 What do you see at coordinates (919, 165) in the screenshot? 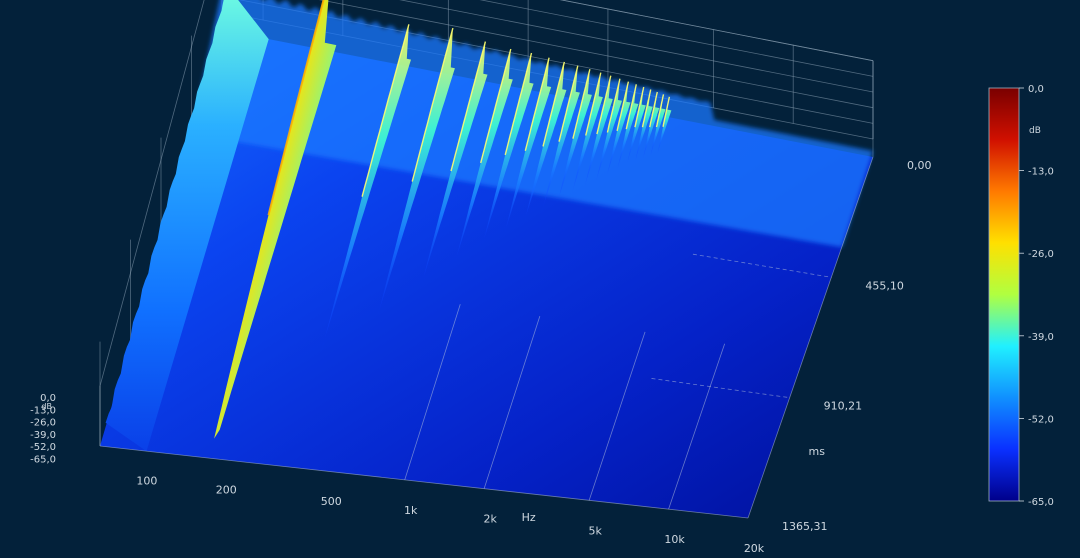
I see `time-tick-label: 0,00` at bounding box center [919, 165].